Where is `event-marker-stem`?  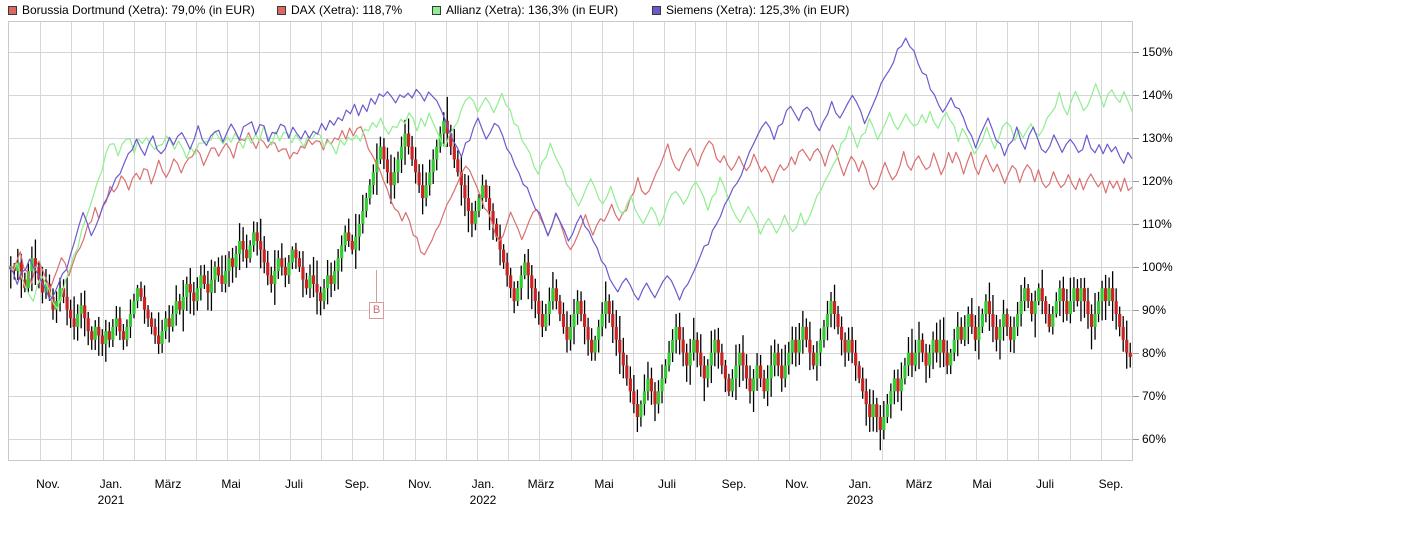
event-marker-stem is located at coordinates (376, 286).